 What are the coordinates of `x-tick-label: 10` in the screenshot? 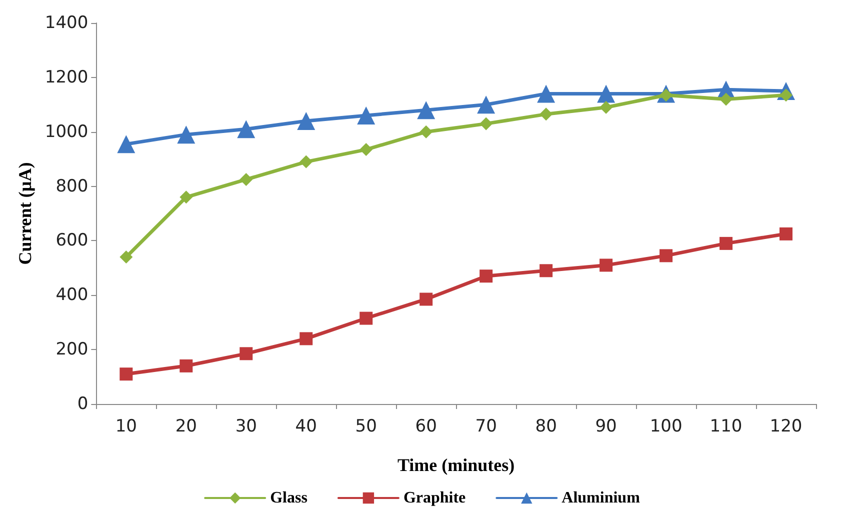 It's located at (126, 426).